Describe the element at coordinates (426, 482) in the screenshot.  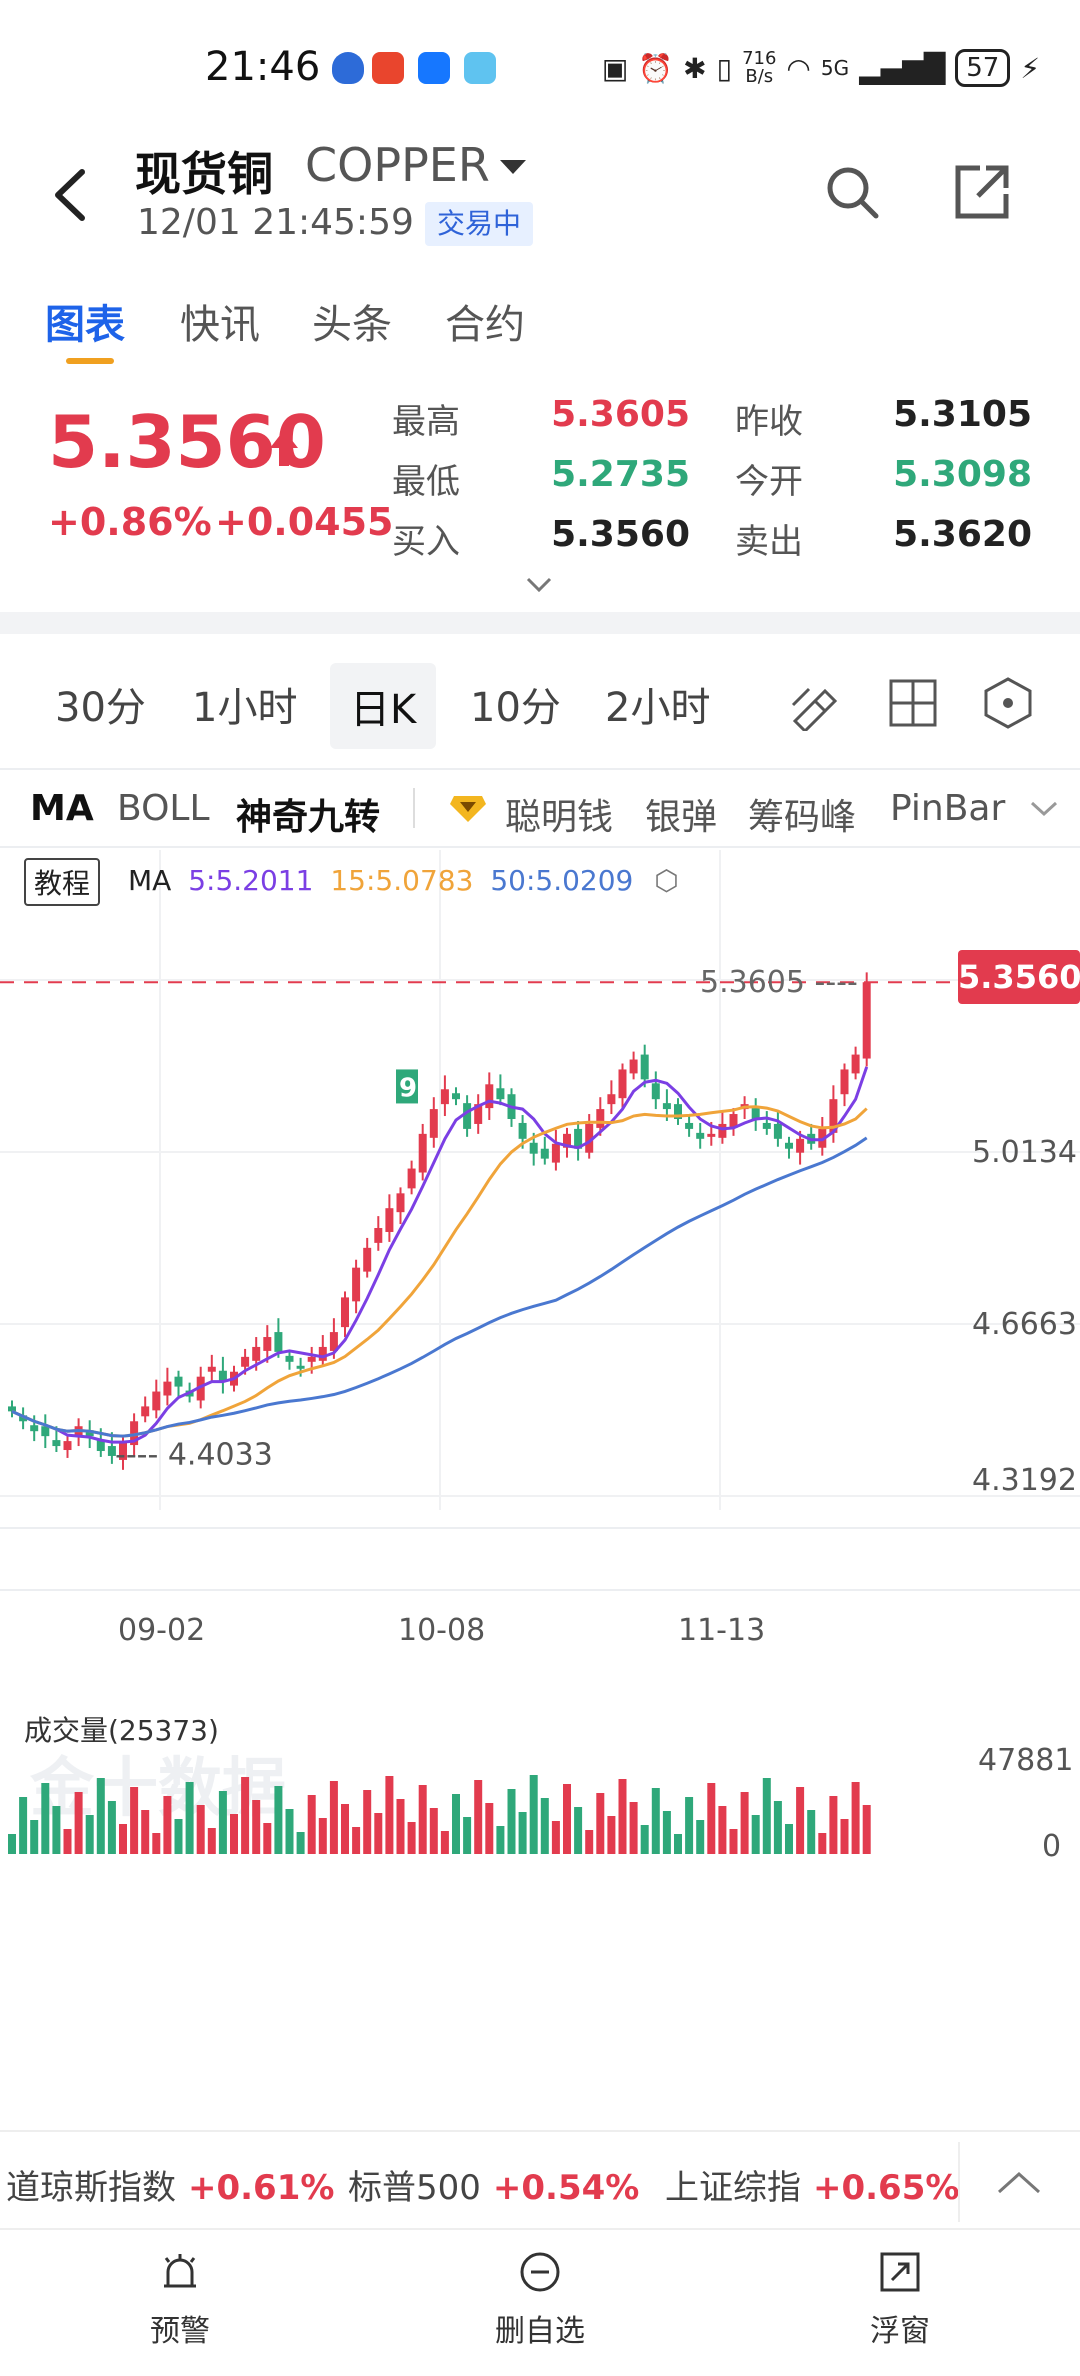
I see `low-label: 最低` at that location.